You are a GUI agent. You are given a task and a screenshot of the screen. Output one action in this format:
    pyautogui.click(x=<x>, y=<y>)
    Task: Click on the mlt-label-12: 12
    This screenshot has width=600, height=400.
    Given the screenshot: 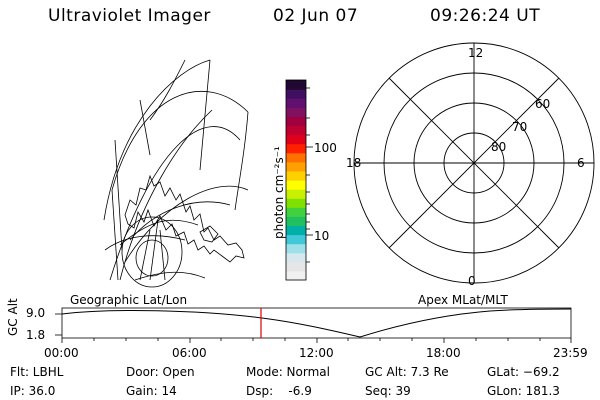 What is the action you would take?
    pyautogui.click(x=476, y=53)
    